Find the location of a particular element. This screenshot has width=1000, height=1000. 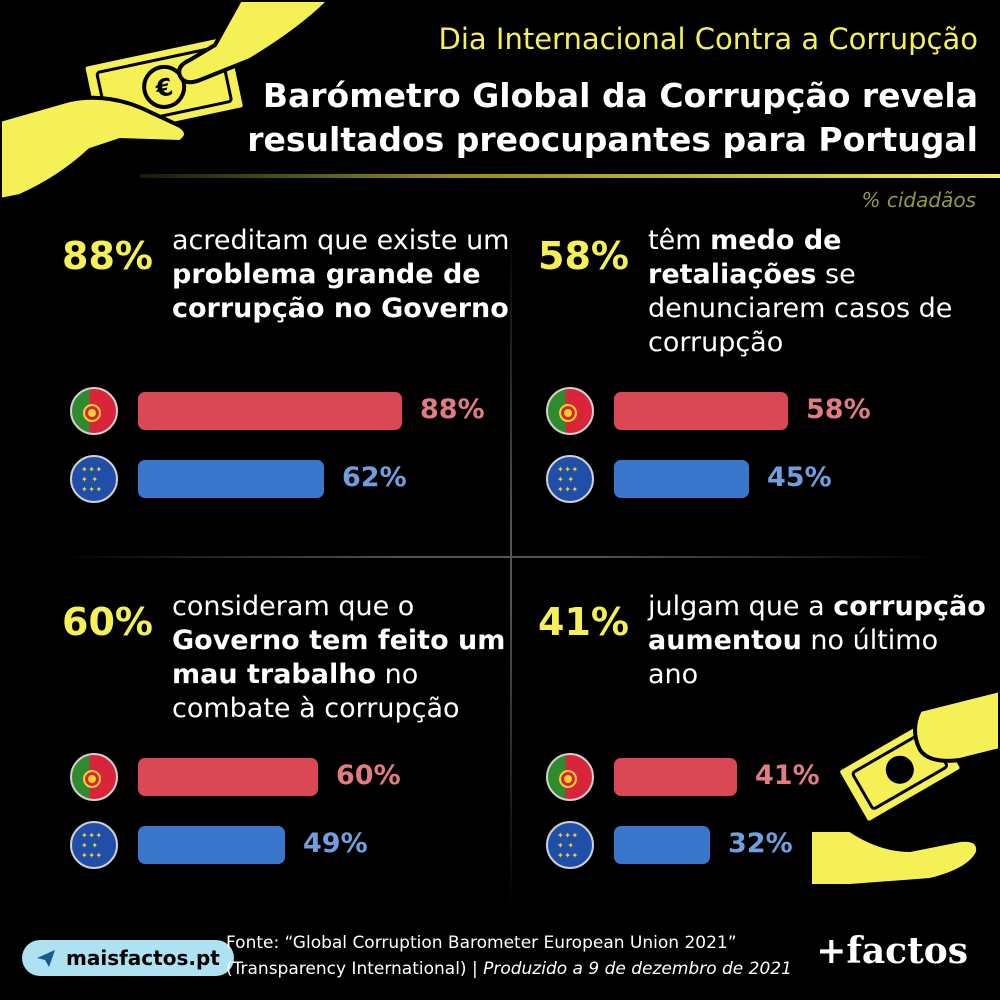

description-text: no último ano is located at coordinates (793, 657).